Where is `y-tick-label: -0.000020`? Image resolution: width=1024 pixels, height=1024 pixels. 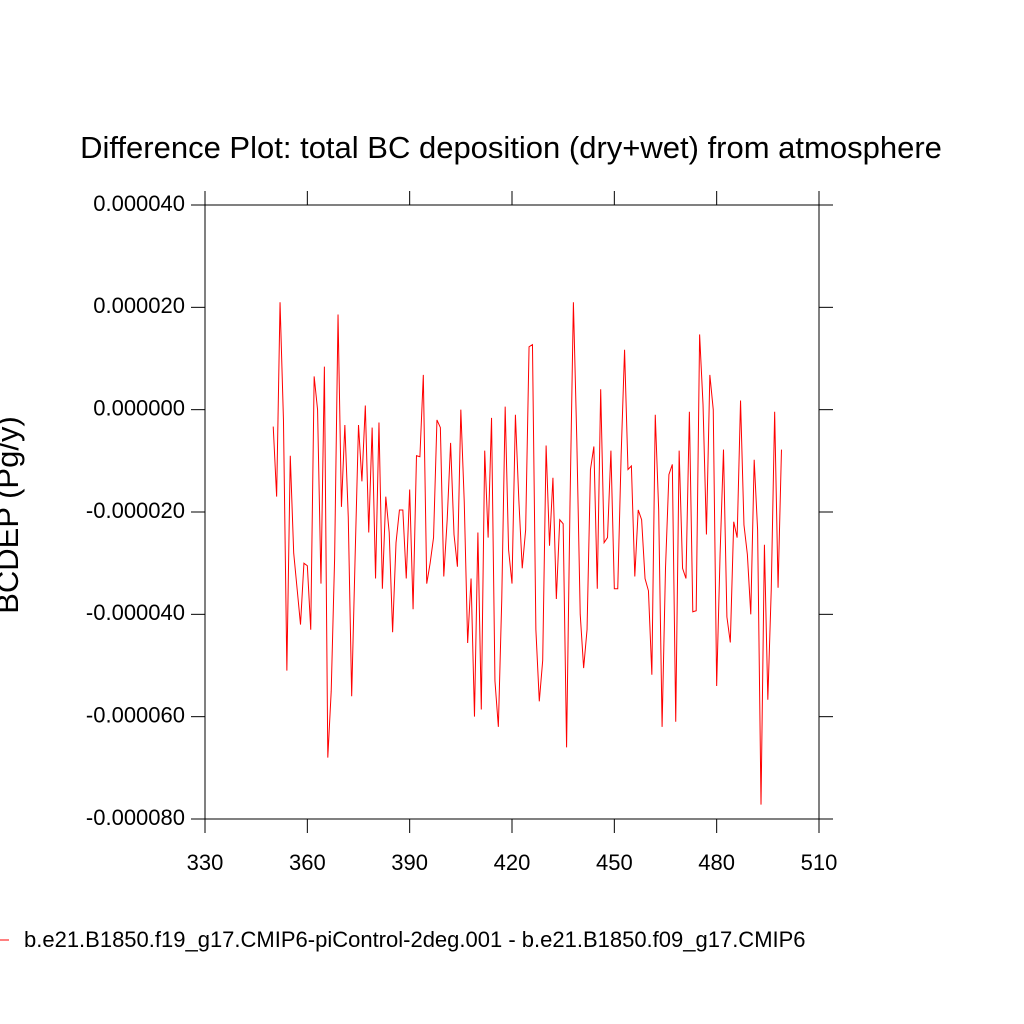
y-tick-label: -0.000020 is located at coordinates (135, 510).